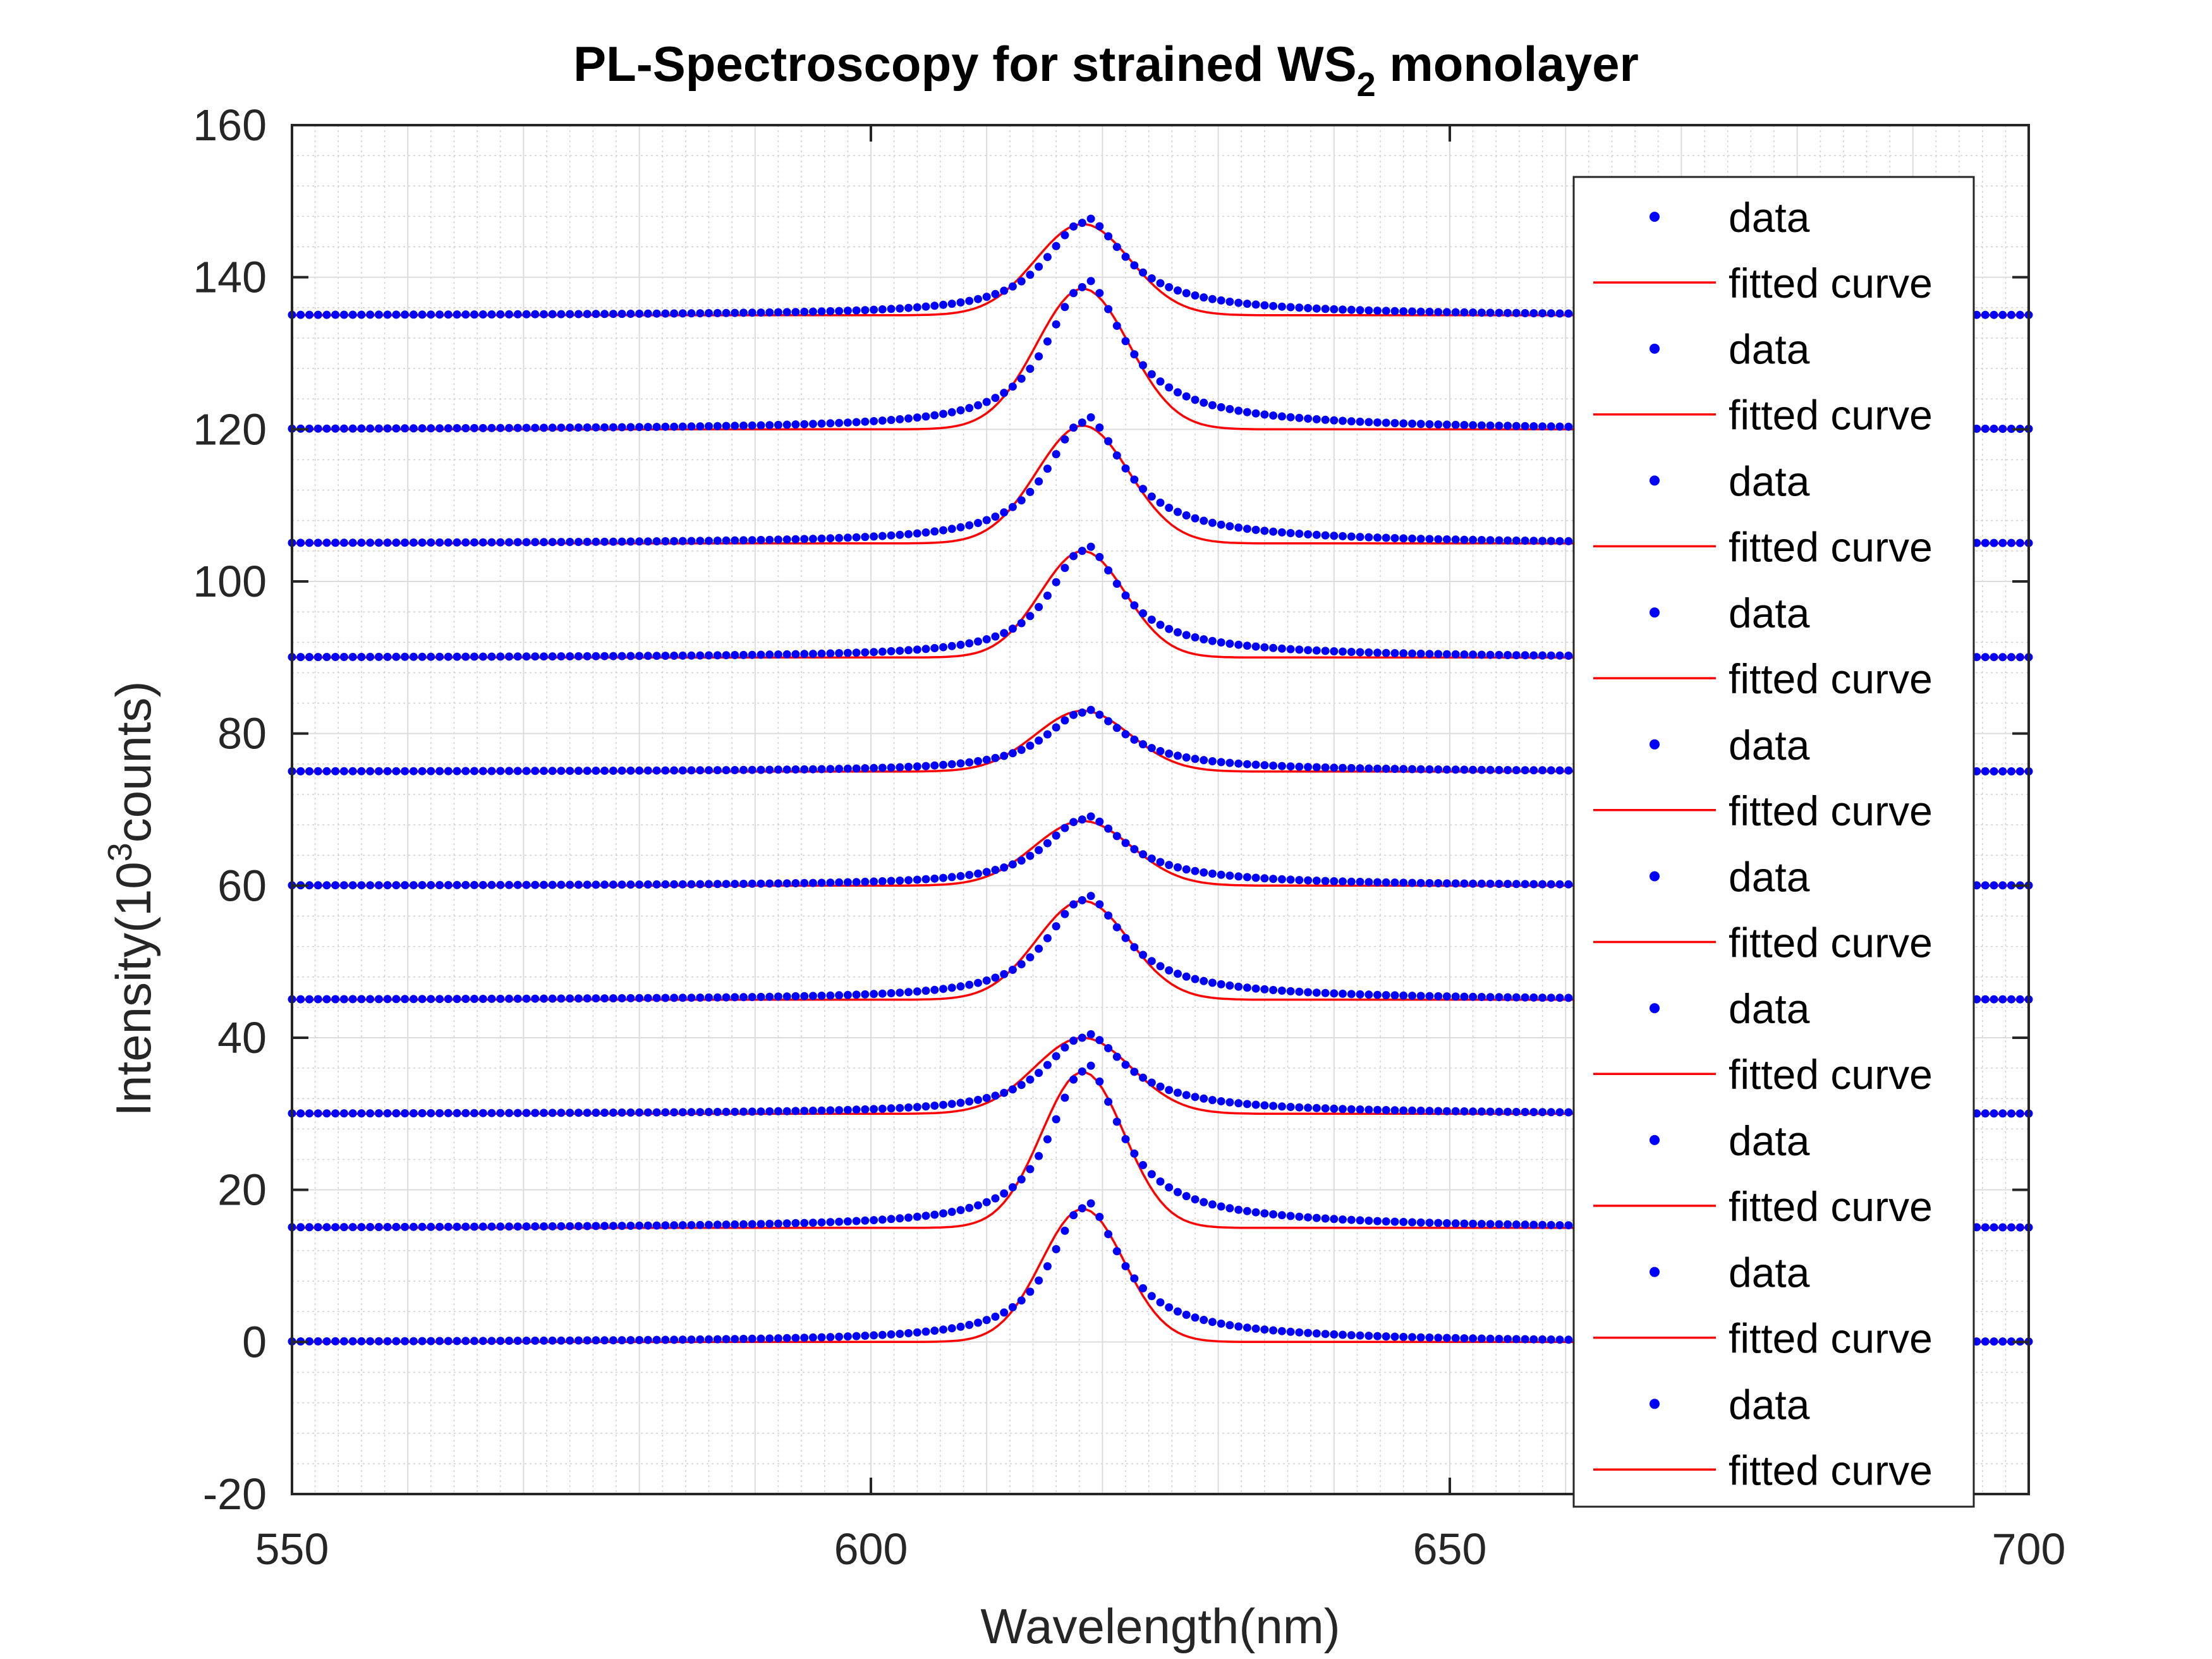  What do you see at coordinates (871, 1549) in the screenshot?
I see `x-tick-label: 600` at bounding box center [871, 1549].